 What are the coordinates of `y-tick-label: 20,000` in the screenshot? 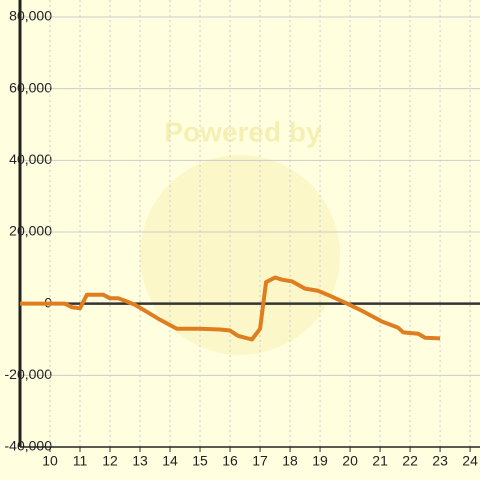 It's located at (30, 231).